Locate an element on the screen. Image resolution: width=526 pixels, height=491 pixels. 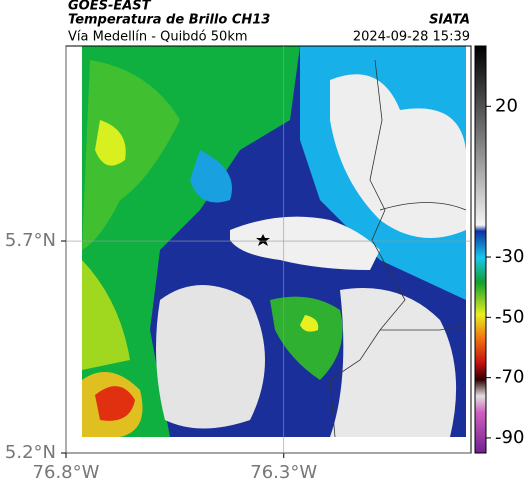
x-tick-label: 76.8°W is located at coordinates (66, 472).